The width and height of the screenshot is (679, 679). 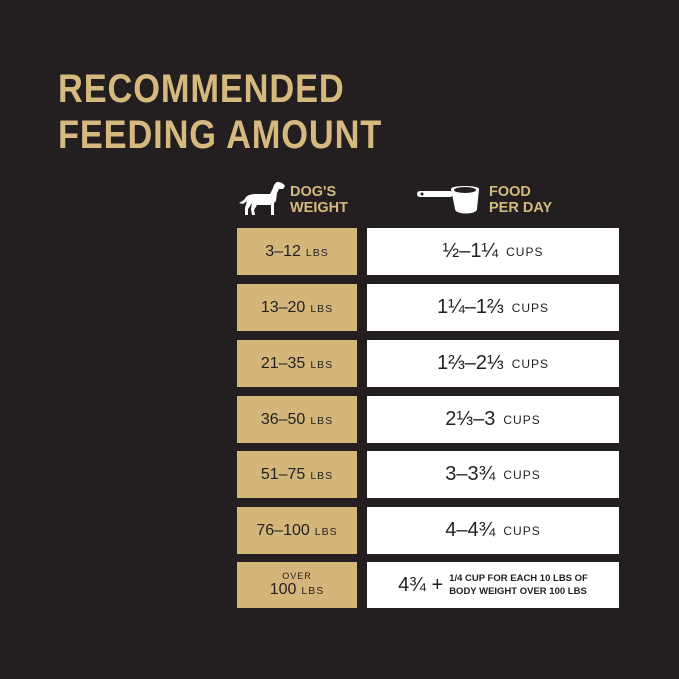 I want to click on weight-cell: 13–20 LBS, so click(x=297, y=307).